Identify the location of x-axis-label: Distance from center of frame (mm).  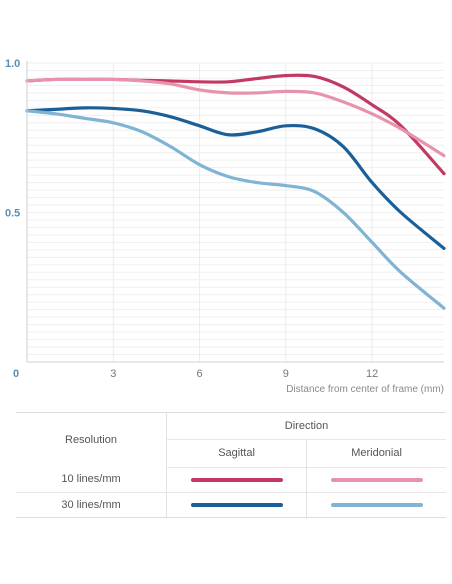
(365, 389).